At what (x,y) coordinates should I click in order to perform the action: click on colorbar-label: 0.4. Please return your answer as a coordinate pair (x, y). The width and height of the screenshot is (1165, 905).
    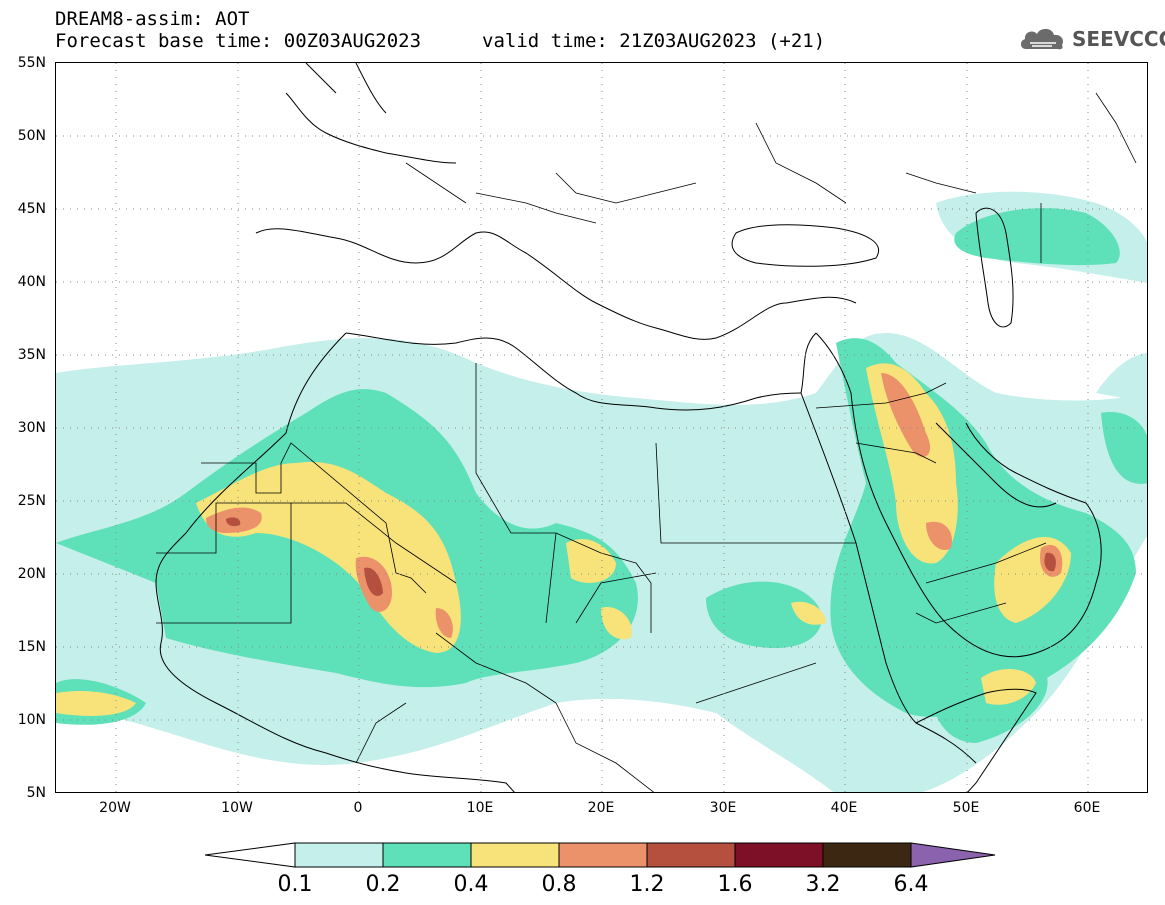
    Looking at the image, I should click on (471, 884).